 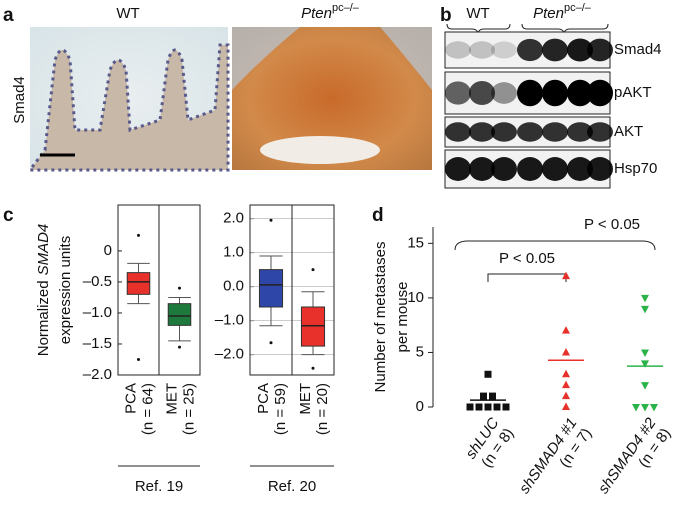 What do you see at coordinates (633, 92) in the screenshot?
I see `band-label: pAKT` at bounding box center [633, 92].